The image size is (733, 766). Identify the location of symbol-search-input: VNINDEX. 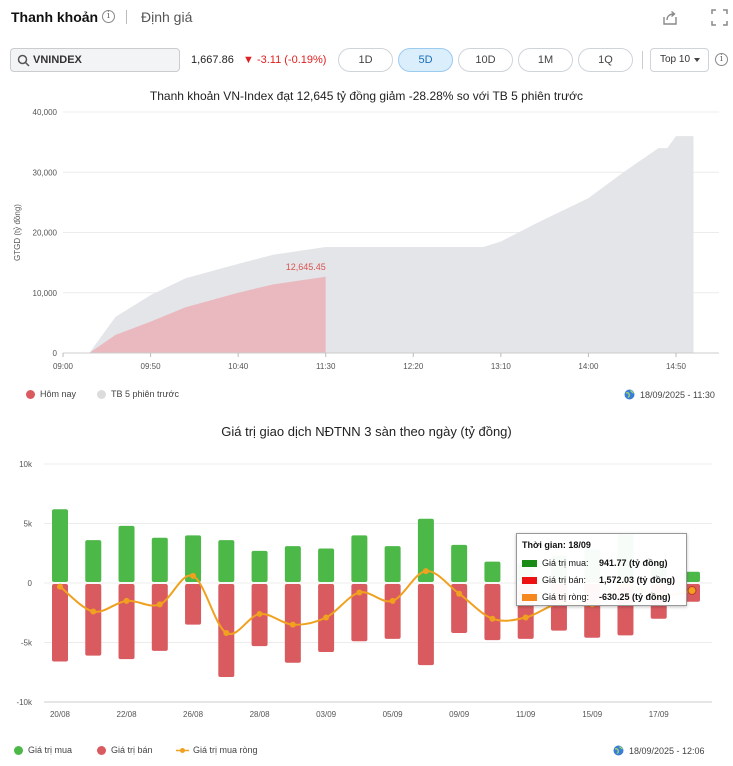
(95, 60).